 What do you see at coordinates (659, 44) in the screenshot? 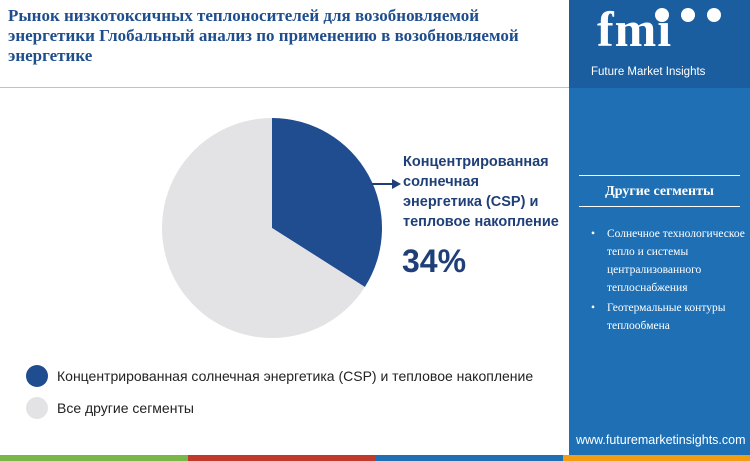
I see `logo: fmi Future Market Insights` at bounding box center [659, 44].